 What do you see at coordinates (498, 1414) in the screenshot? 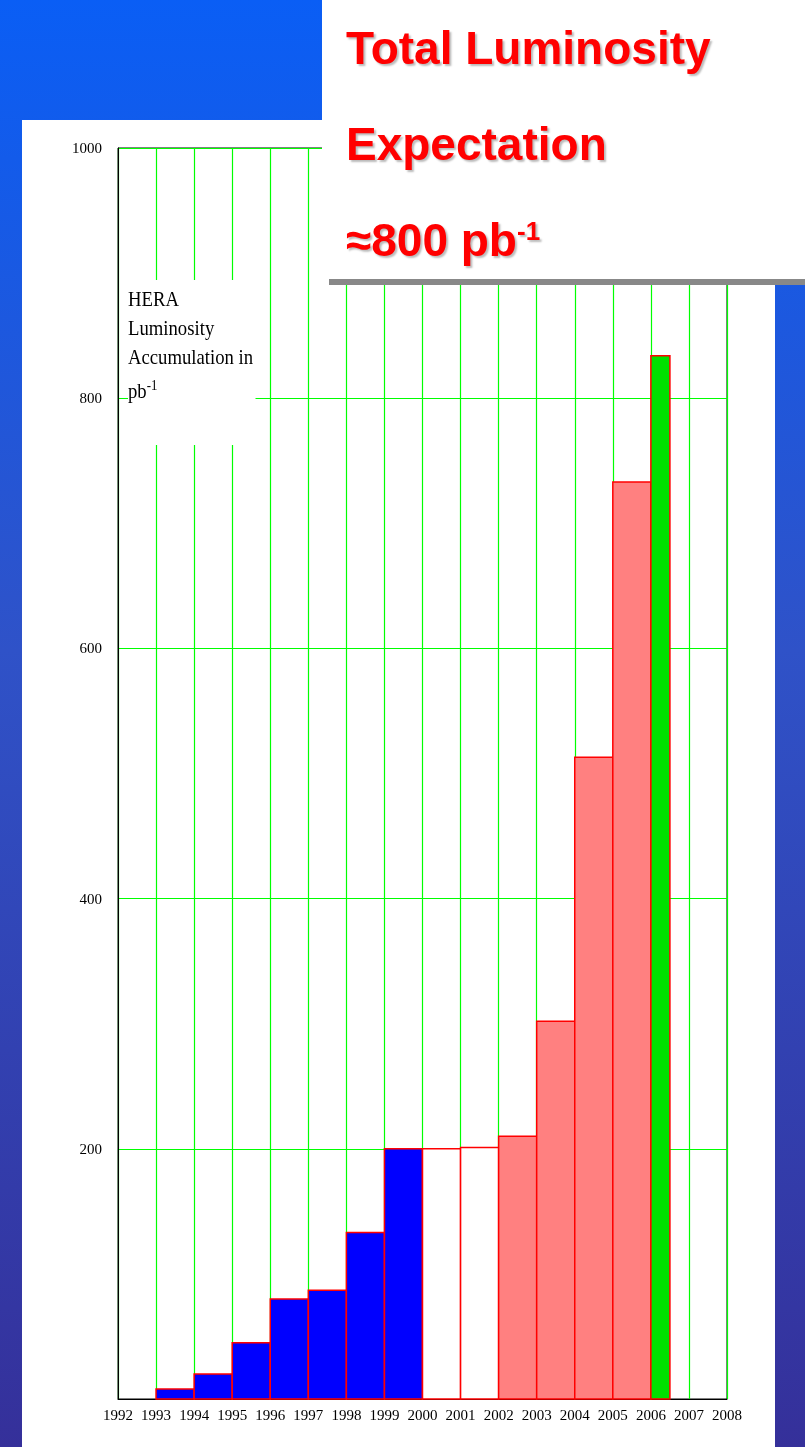
I see `x-tick-label: 2002` at bounding box center [498, 1414].